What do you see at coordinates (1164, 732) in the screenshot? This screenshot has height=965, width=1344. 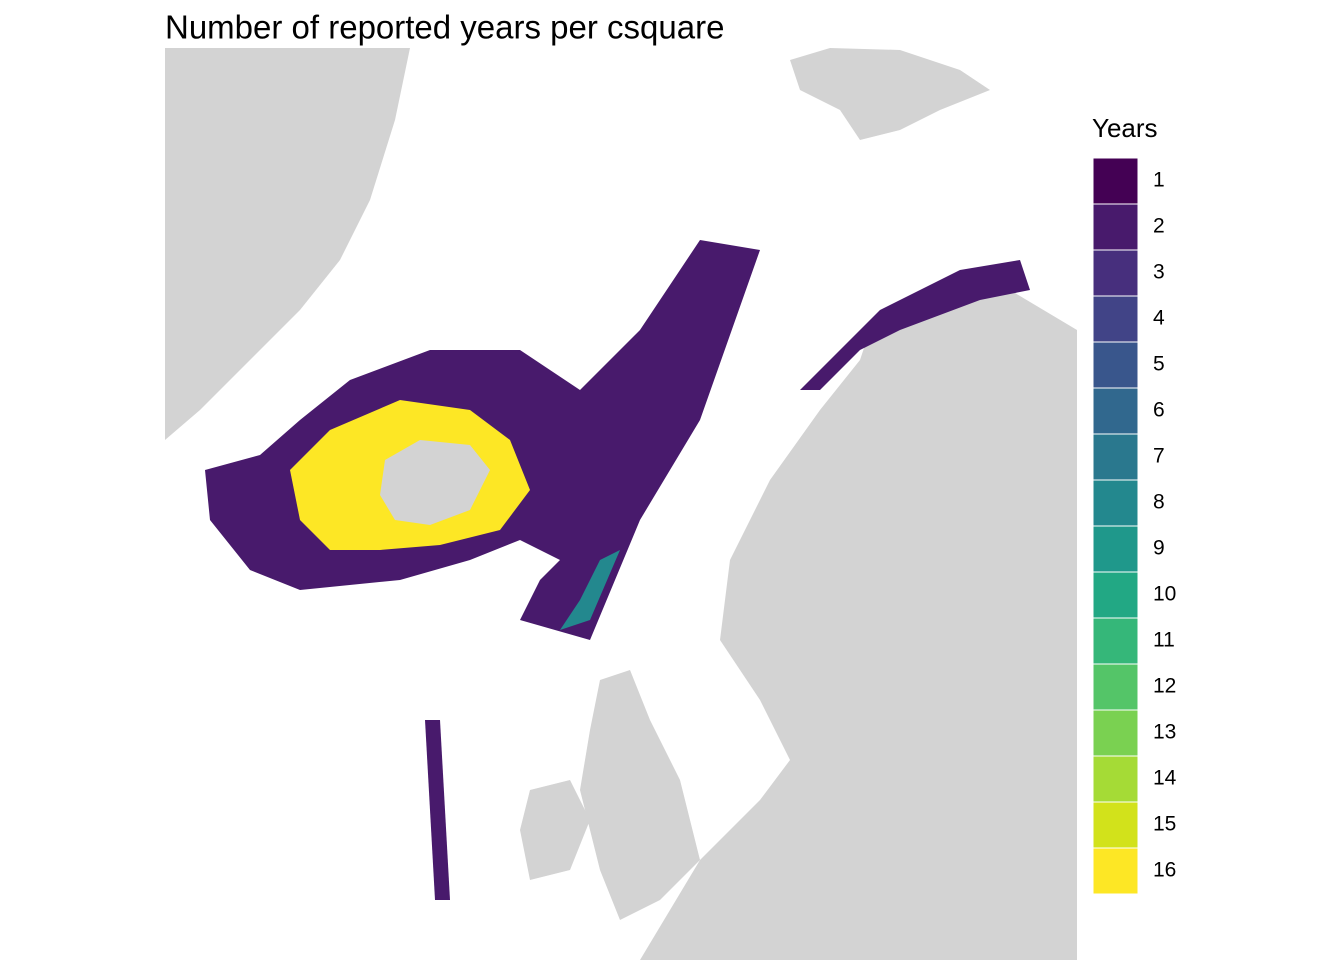 I see `legend-label: 13` at bounding box center [1164, 732].